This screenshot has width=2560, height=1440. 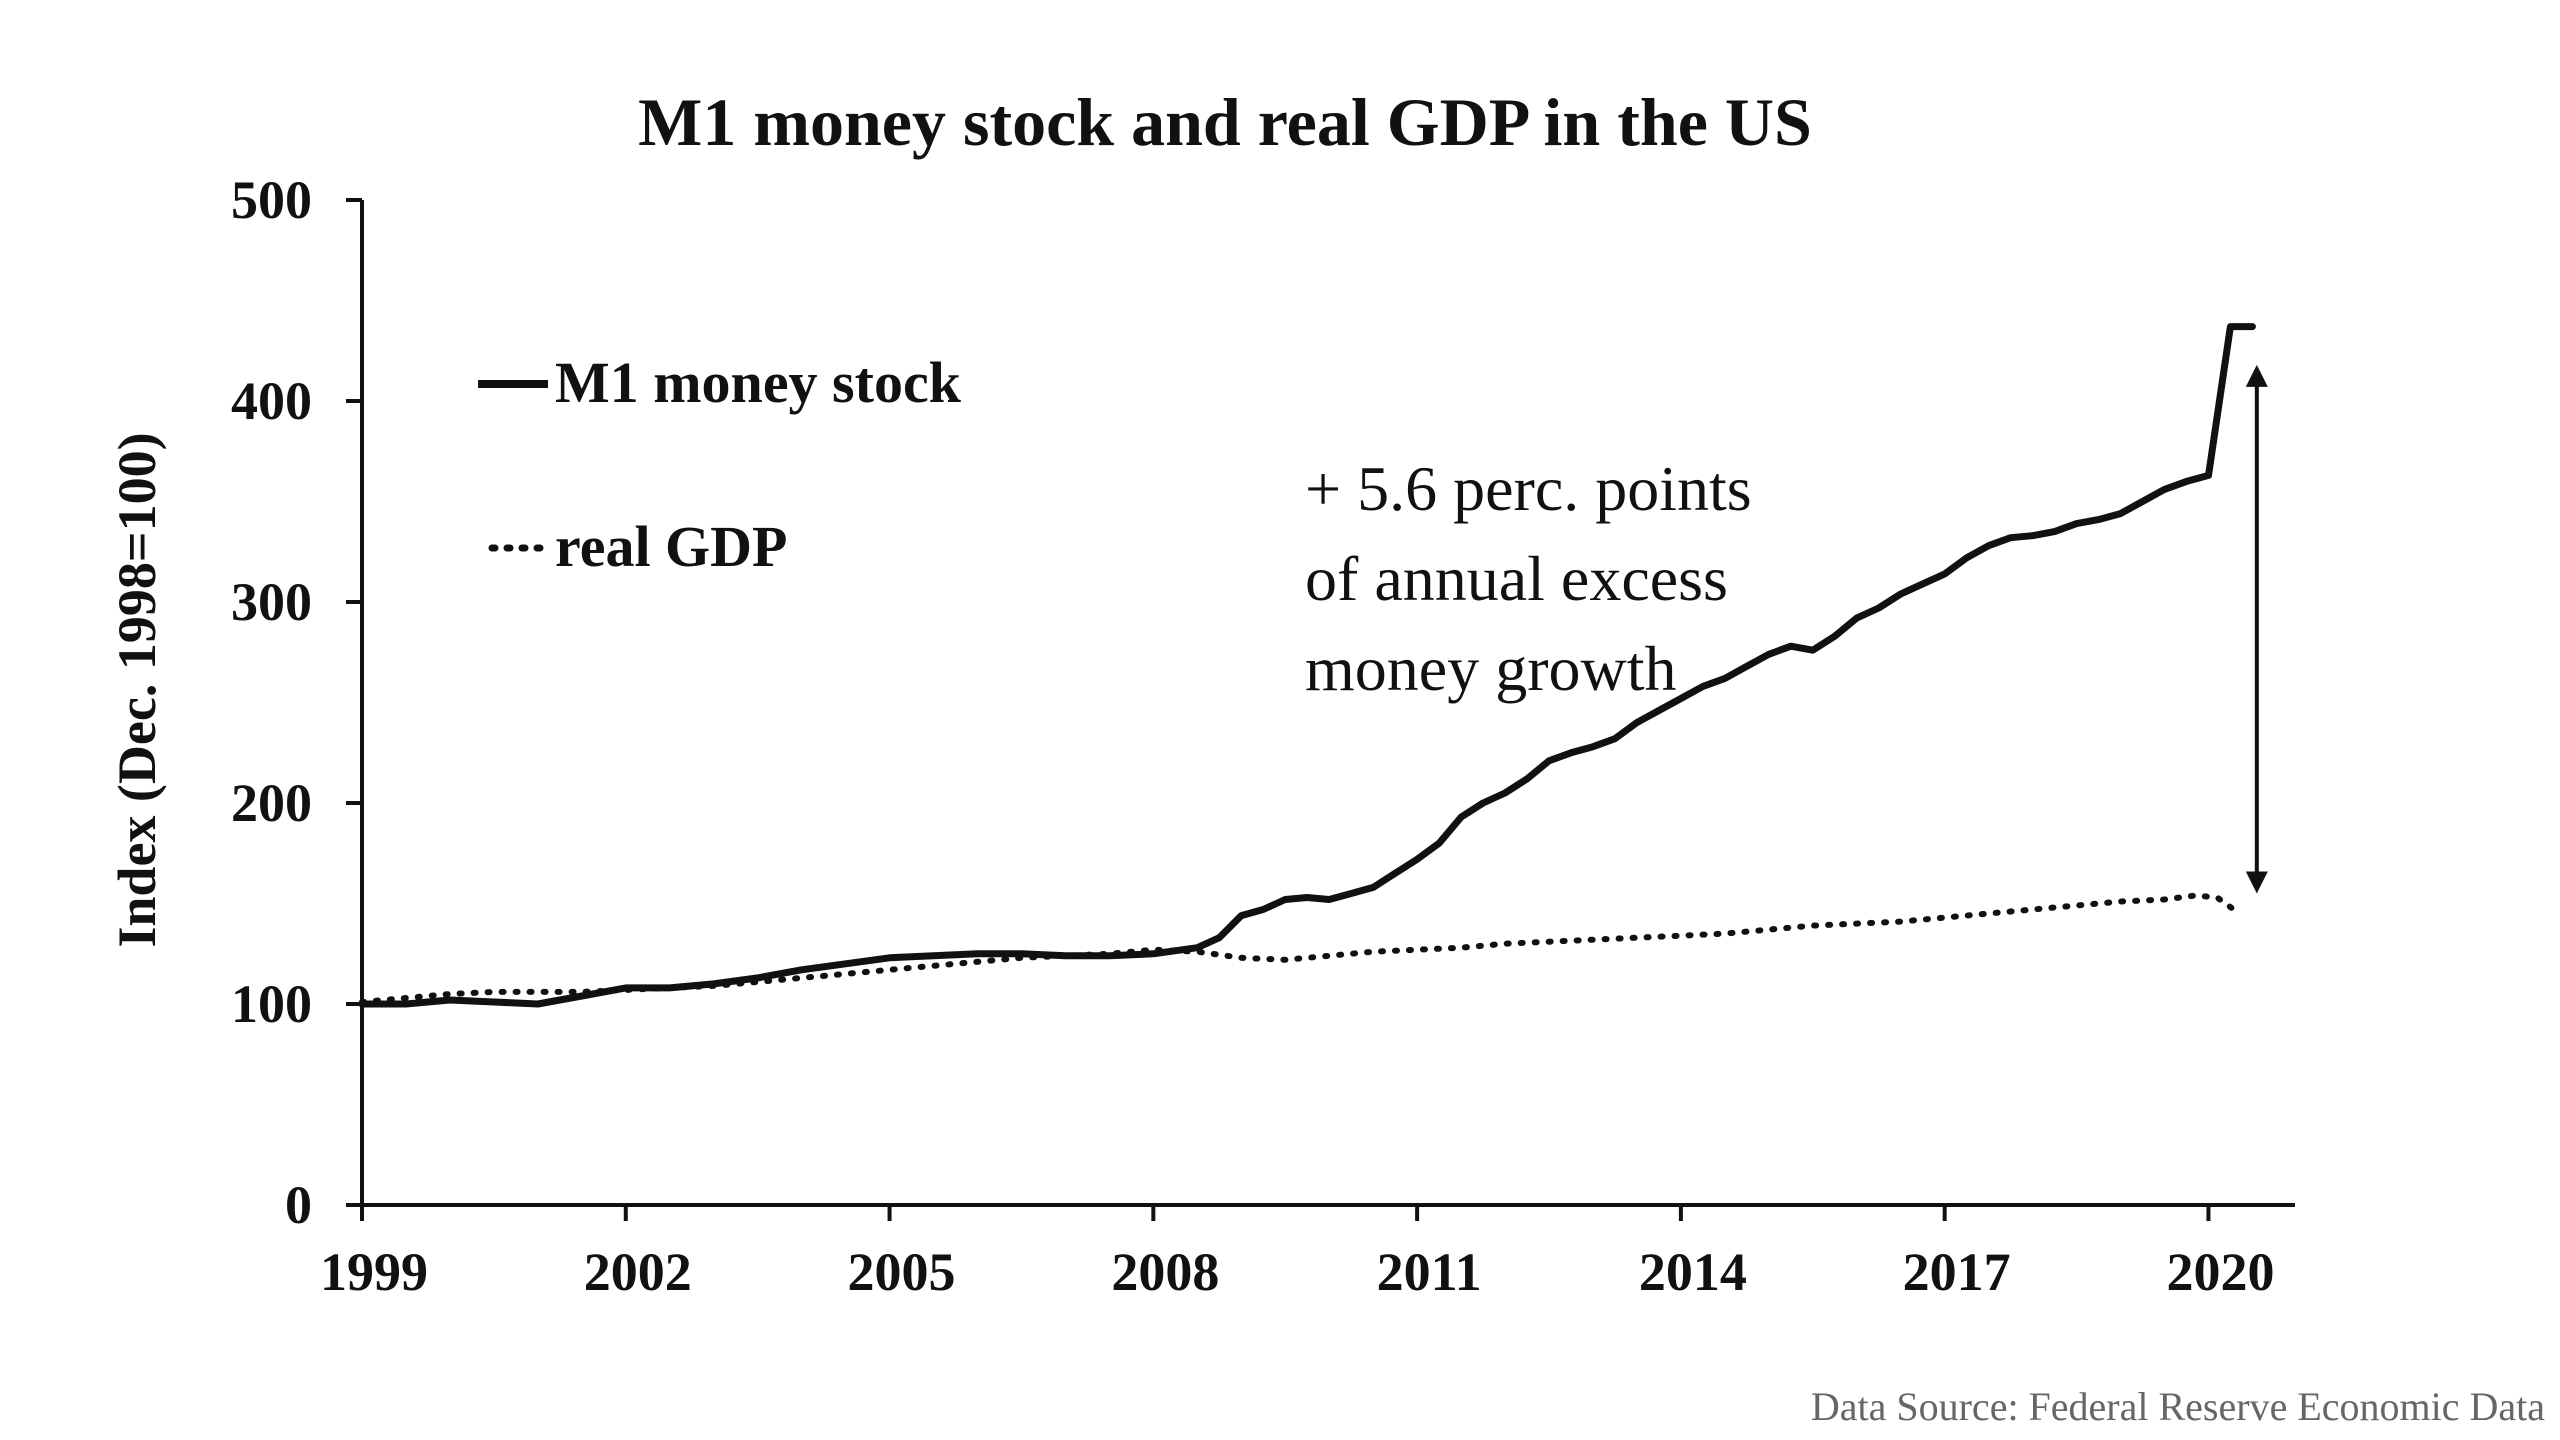 What do you see at coordinates (1429, 1272) in the screenshot?
I see `x-tick-label: 2011` at bounding box center [1429, 1272].